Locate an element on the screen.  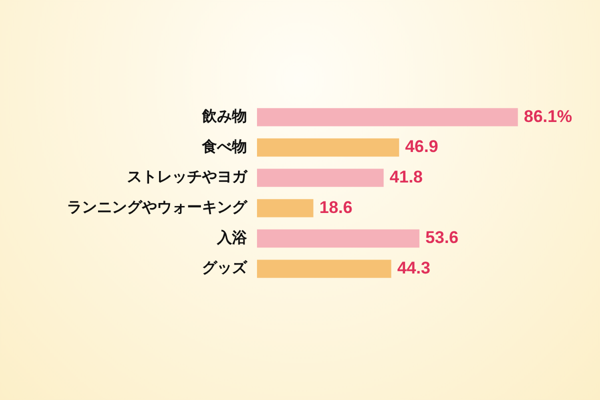
data-label: 53.6 is located at coordinates (441, 238).